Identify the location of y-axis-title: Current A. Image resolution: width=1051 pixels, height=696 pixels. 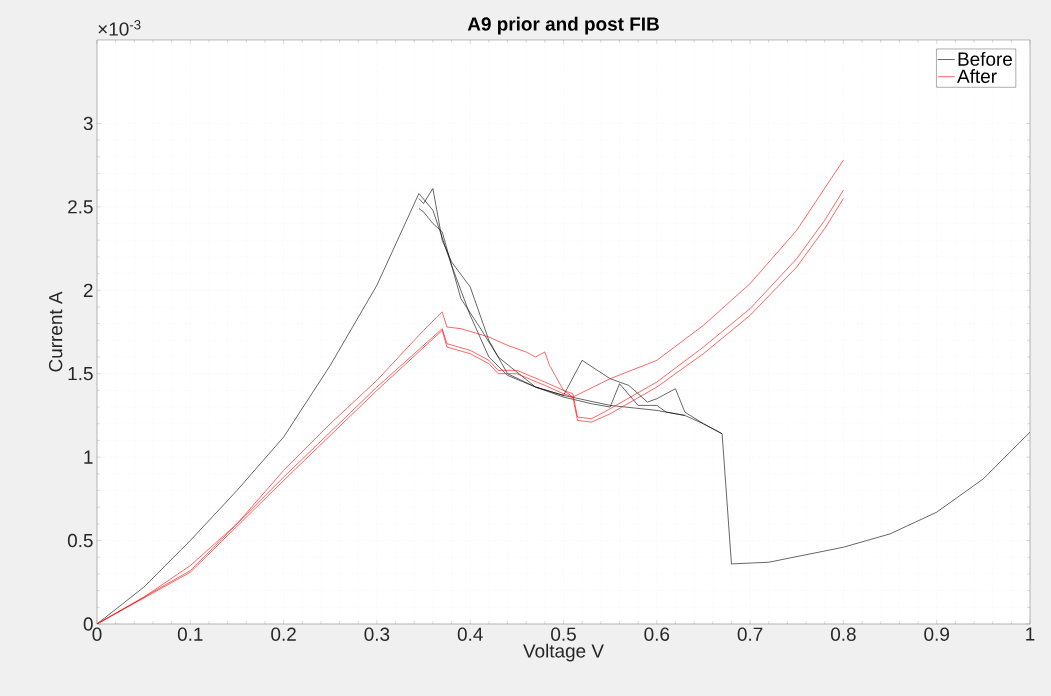
(55, 331).